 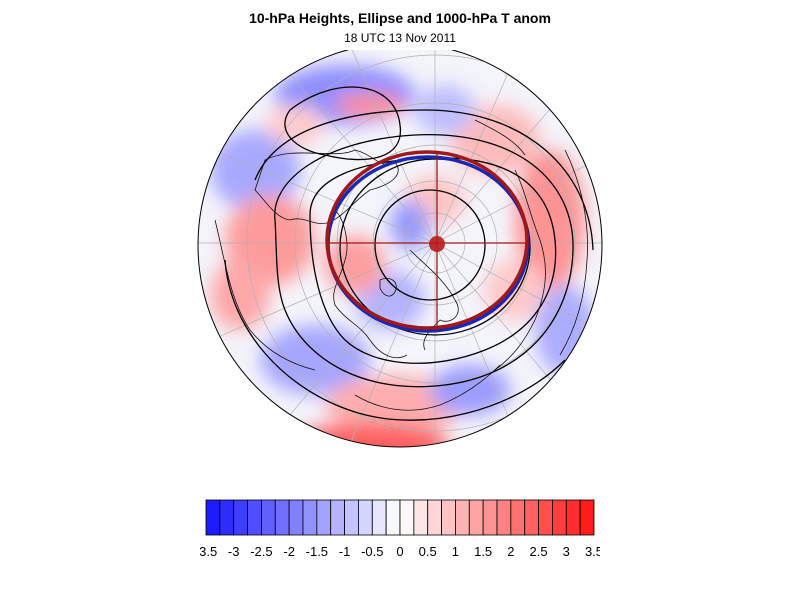 I want to click on chart-subtitle: 18 UTC 13 Nov 2011, so click(x=400, y=38).